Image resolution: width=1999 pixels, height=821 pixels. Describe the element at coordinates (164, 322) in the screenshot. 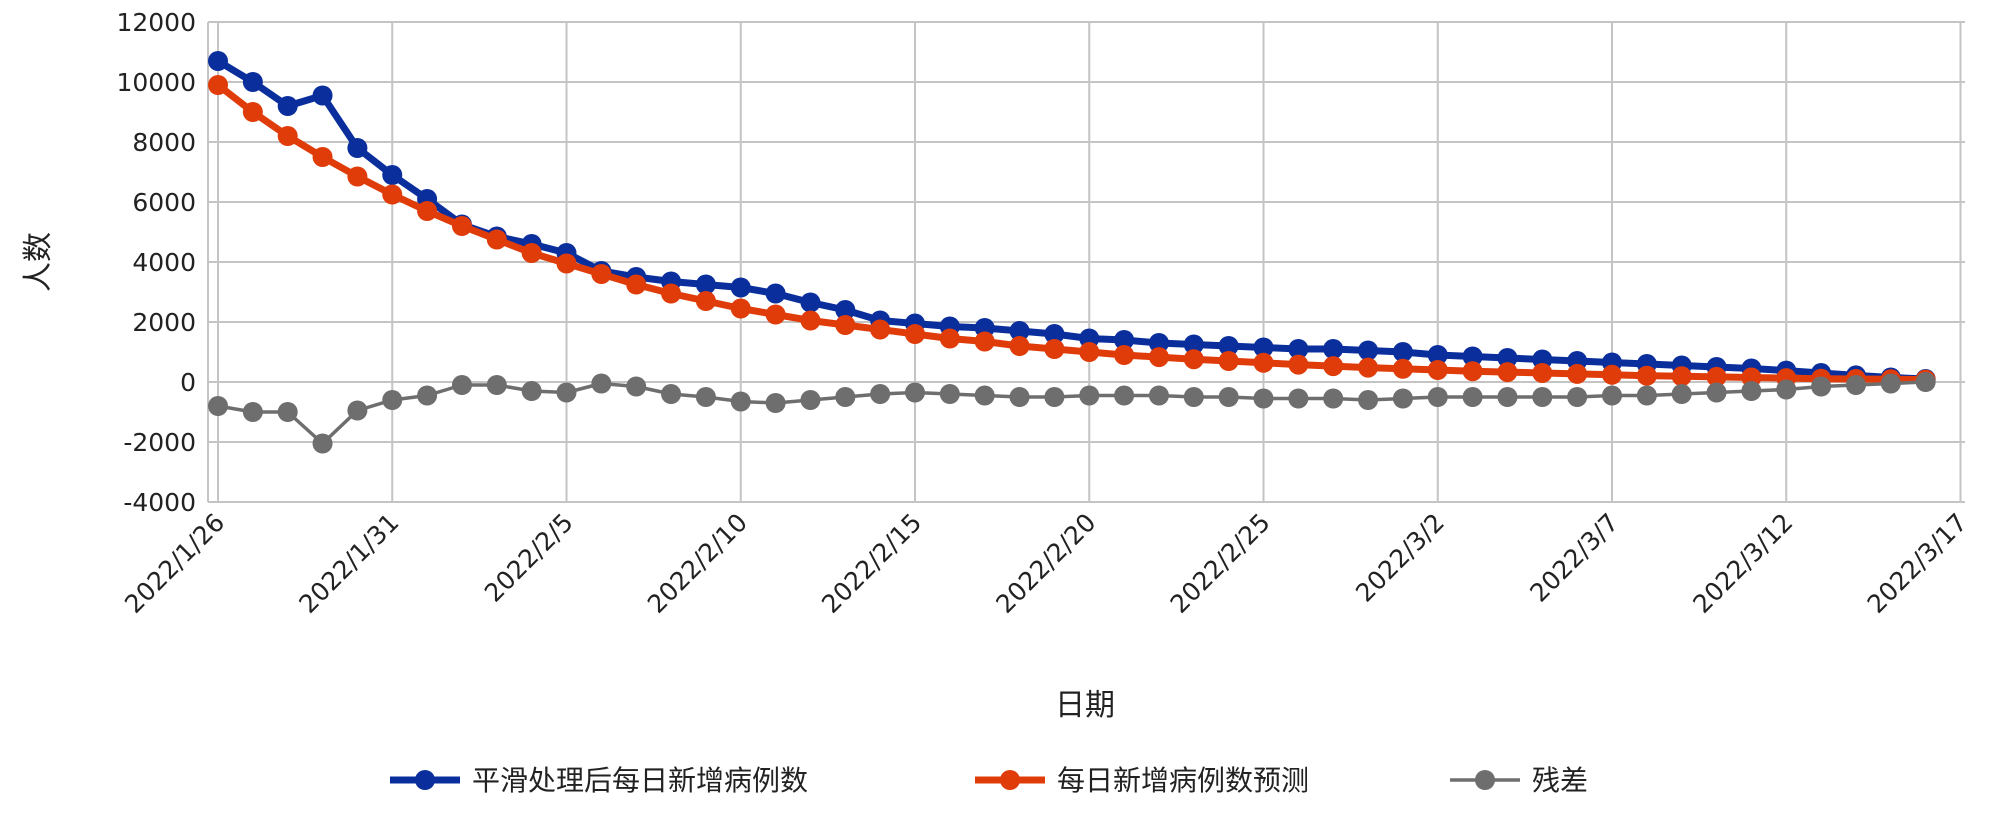

I see `y-tick-label: 2000` at that location.